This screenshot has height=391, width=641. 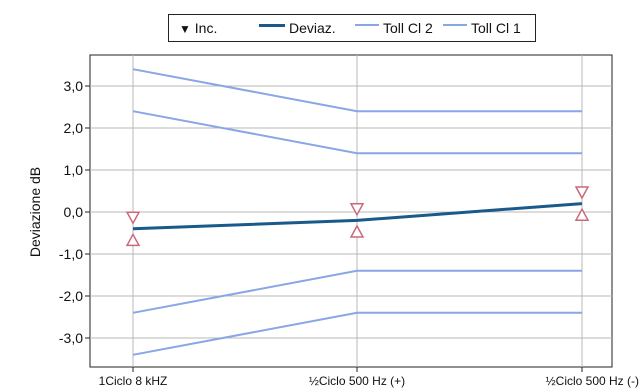 I want to click on inc-marker-icon: ▼, so click(x=185, y=29).